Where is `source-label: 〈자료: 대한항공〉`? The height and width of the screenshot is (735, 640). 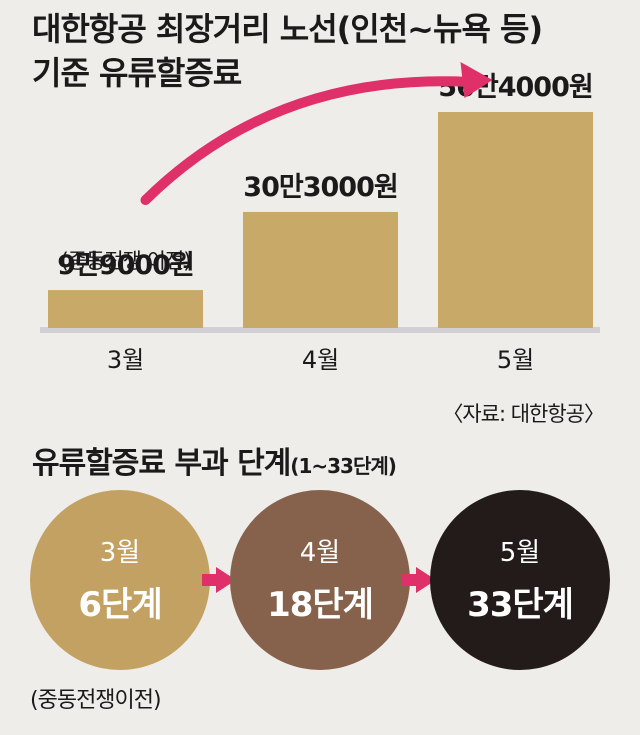
source-label: 〈자료: 대한항공〉 is located at coordinates (523, 414).